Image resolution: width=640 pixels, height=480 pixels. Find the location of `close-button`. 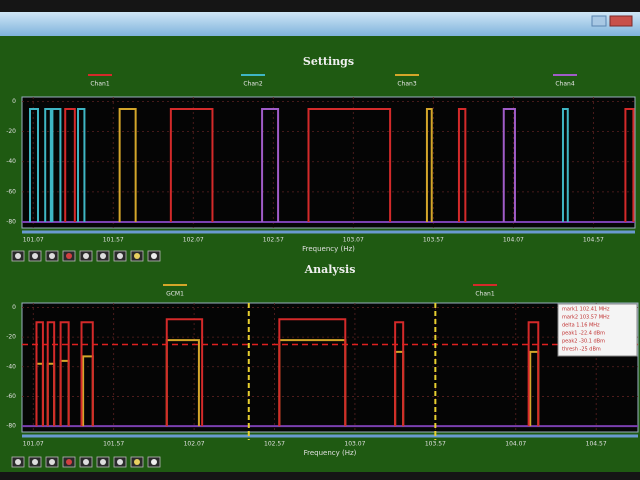

close-button is located at coordinates (621, 21).